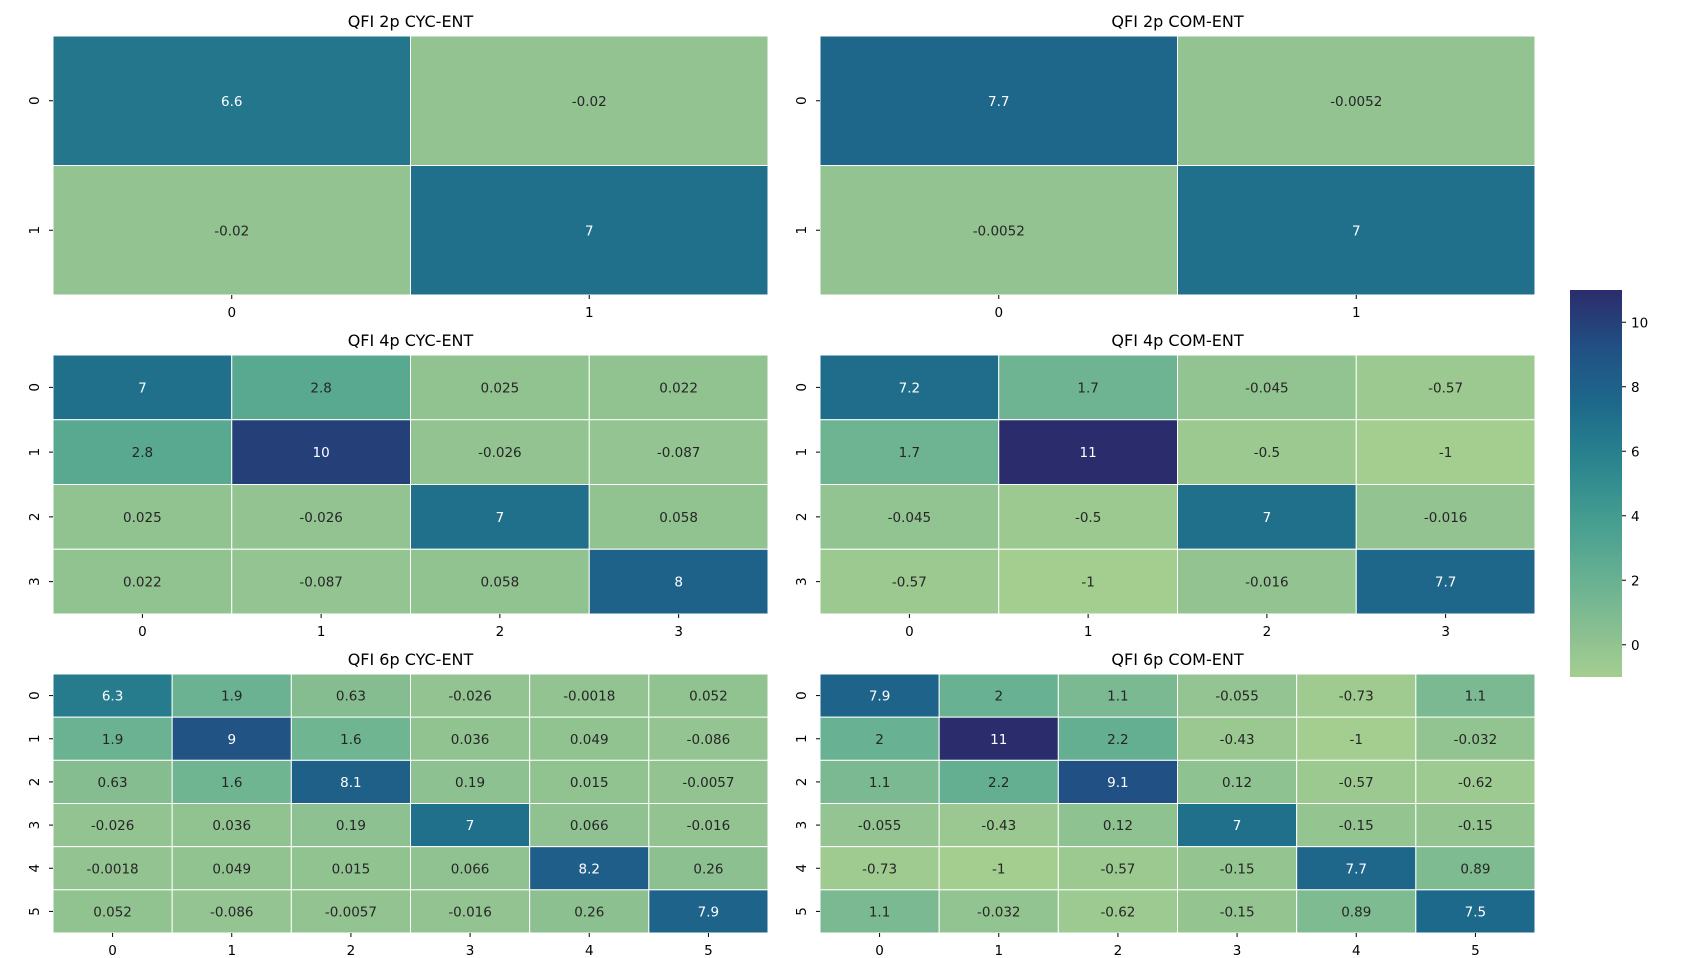  What do you see at coordinates (909, 583) in the screenshot?
I see `panel-3-cell-label-3-0: -0.57` at bounding box center [909, 583].